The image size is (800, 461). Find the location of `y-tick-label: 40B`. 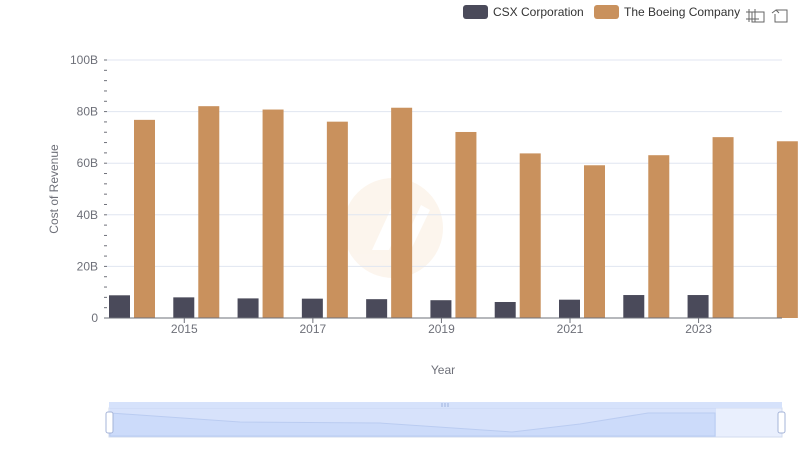

y-tick-label: 40B is located at coordinates (87, 215).